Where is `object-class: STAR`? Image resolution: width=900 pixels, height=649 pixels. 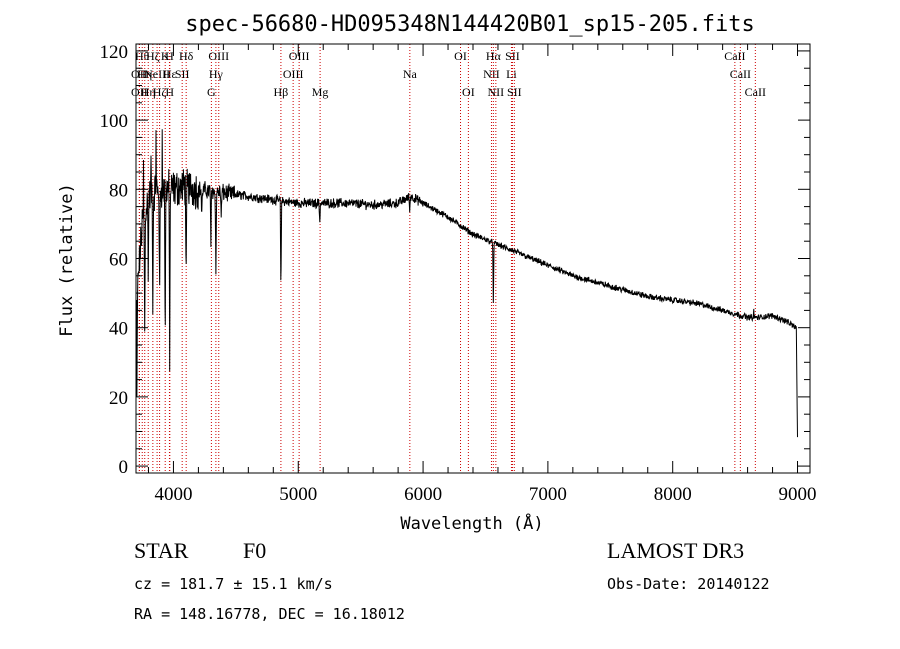 object-class: STAR is located at coordinates (161, 550).